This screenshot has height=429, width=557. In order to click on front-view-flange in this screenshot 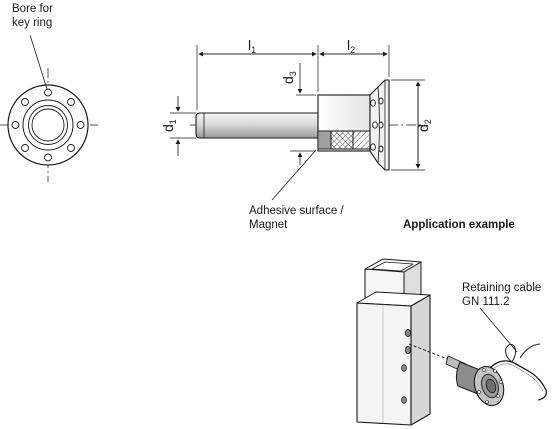, I will do `click(49, 108)`.